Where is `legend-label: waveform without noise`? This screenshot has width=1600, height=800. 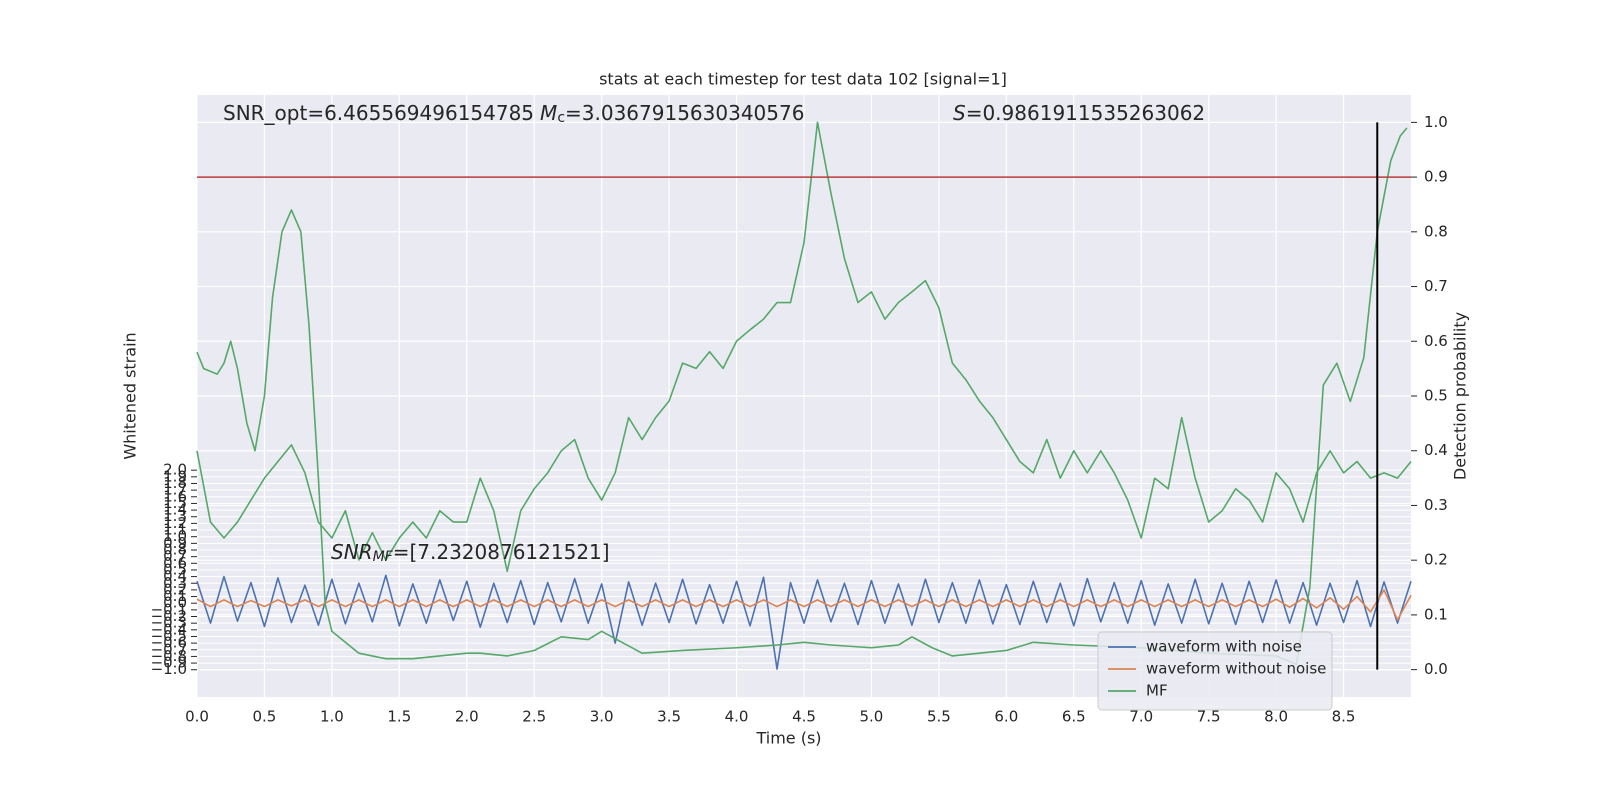 legend-label: waveform without noise is located at coordinates (1236, 669).